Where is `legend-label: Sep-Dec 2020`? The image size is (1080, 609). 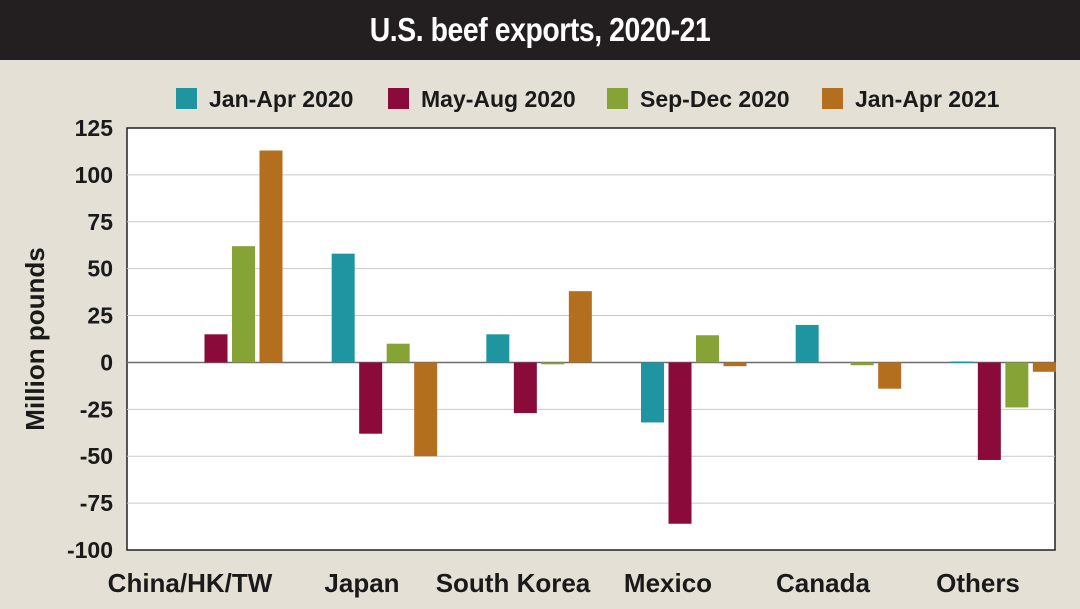 legend-label: Sep-Dec 2020 is located at coordinates (715, 99).